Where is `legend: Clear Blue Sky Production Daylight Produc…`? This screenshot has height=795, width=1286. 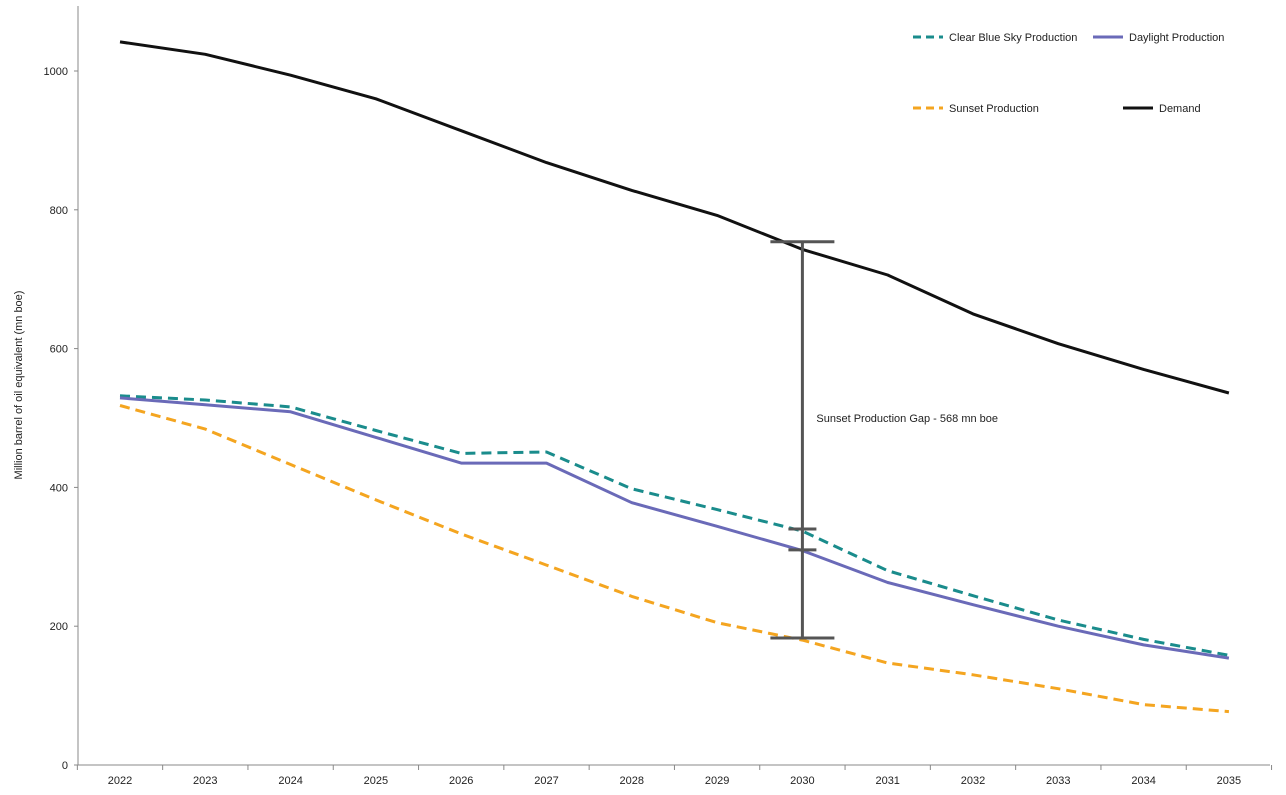 legend: Clear Blue Sky Production Daylight Produc… is located at coordinates (1068, 73).